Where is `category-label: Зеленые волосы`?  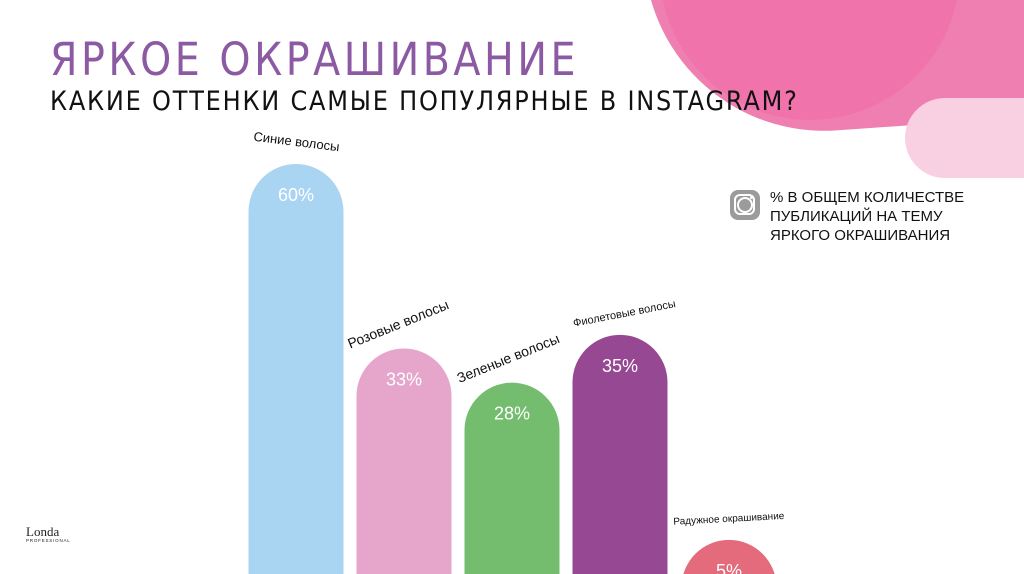
category-label: Зеленые волосы is located at coordinates (508, 358).